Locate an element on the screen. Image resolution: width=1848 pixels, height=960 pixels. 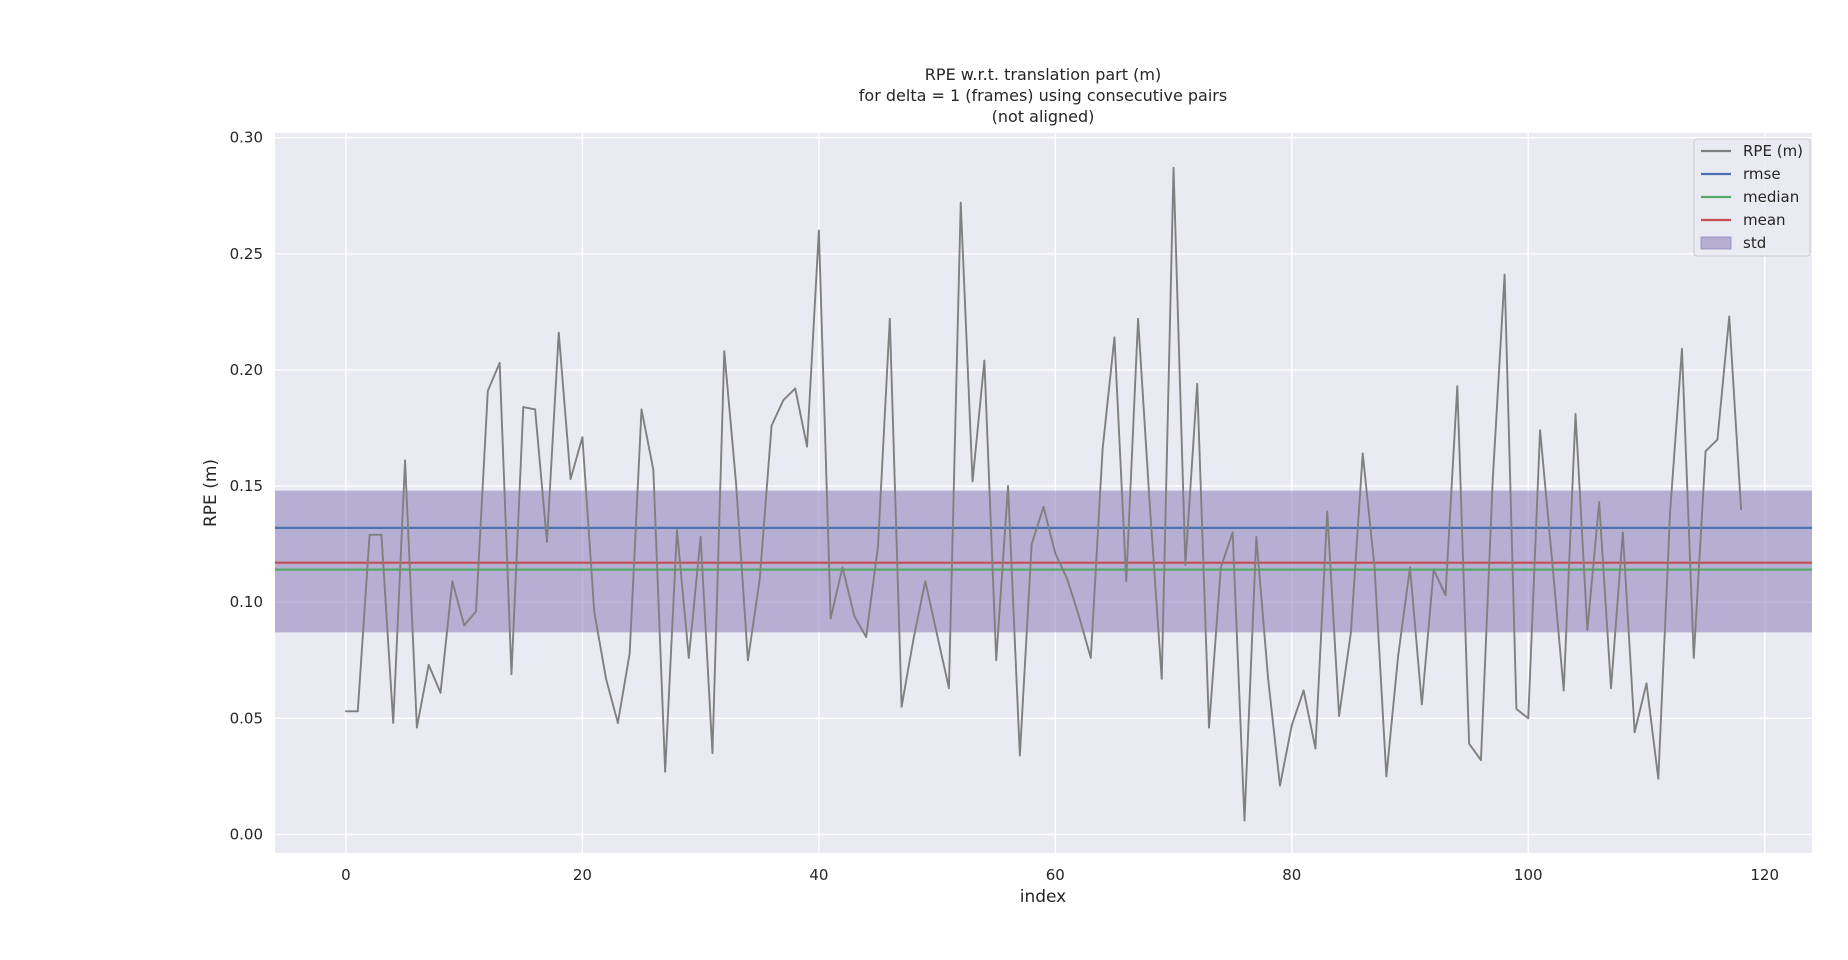
legend-label: mean is located at coordinates (1764, 220).